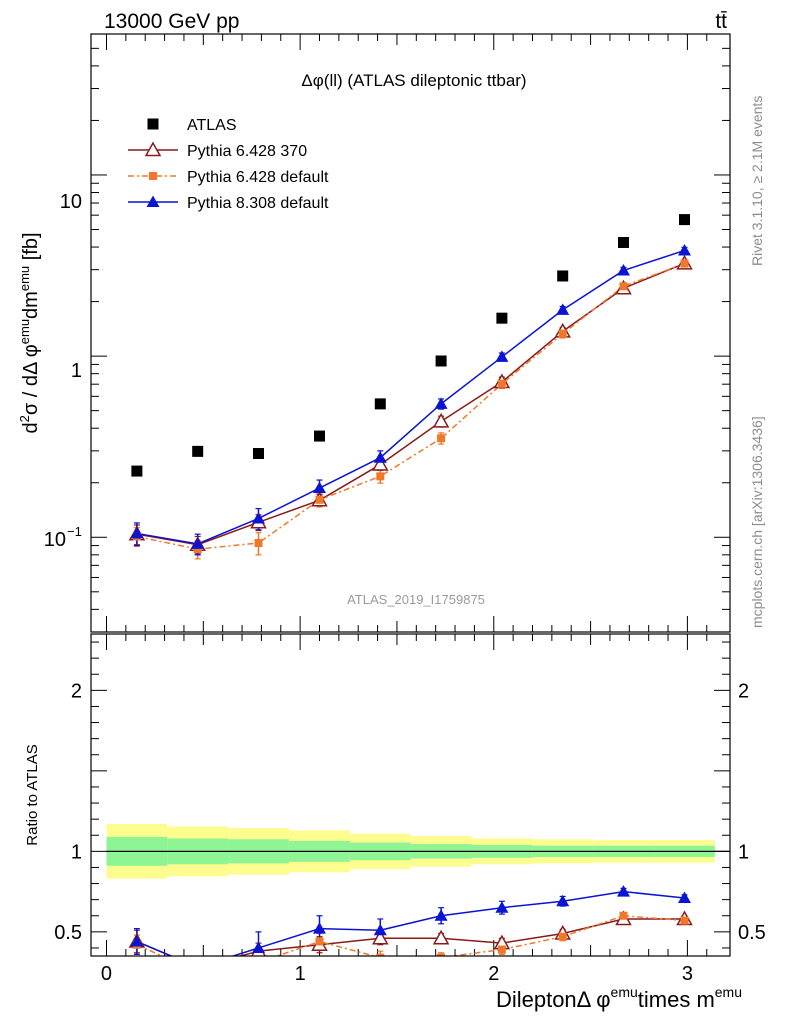 The image size is (786, 1024). I want to click on y-tick-label-1: 1, so click(76, 371).